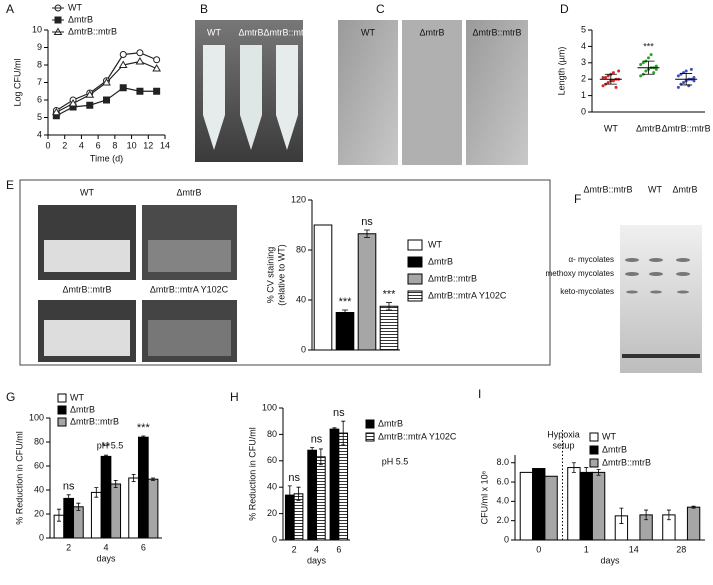 This screenshot has height=585, width=713. What do you see at coordinates (234, 397) in the screenshot?
I see `panel-letter: H` at bounding box center [234, 397].